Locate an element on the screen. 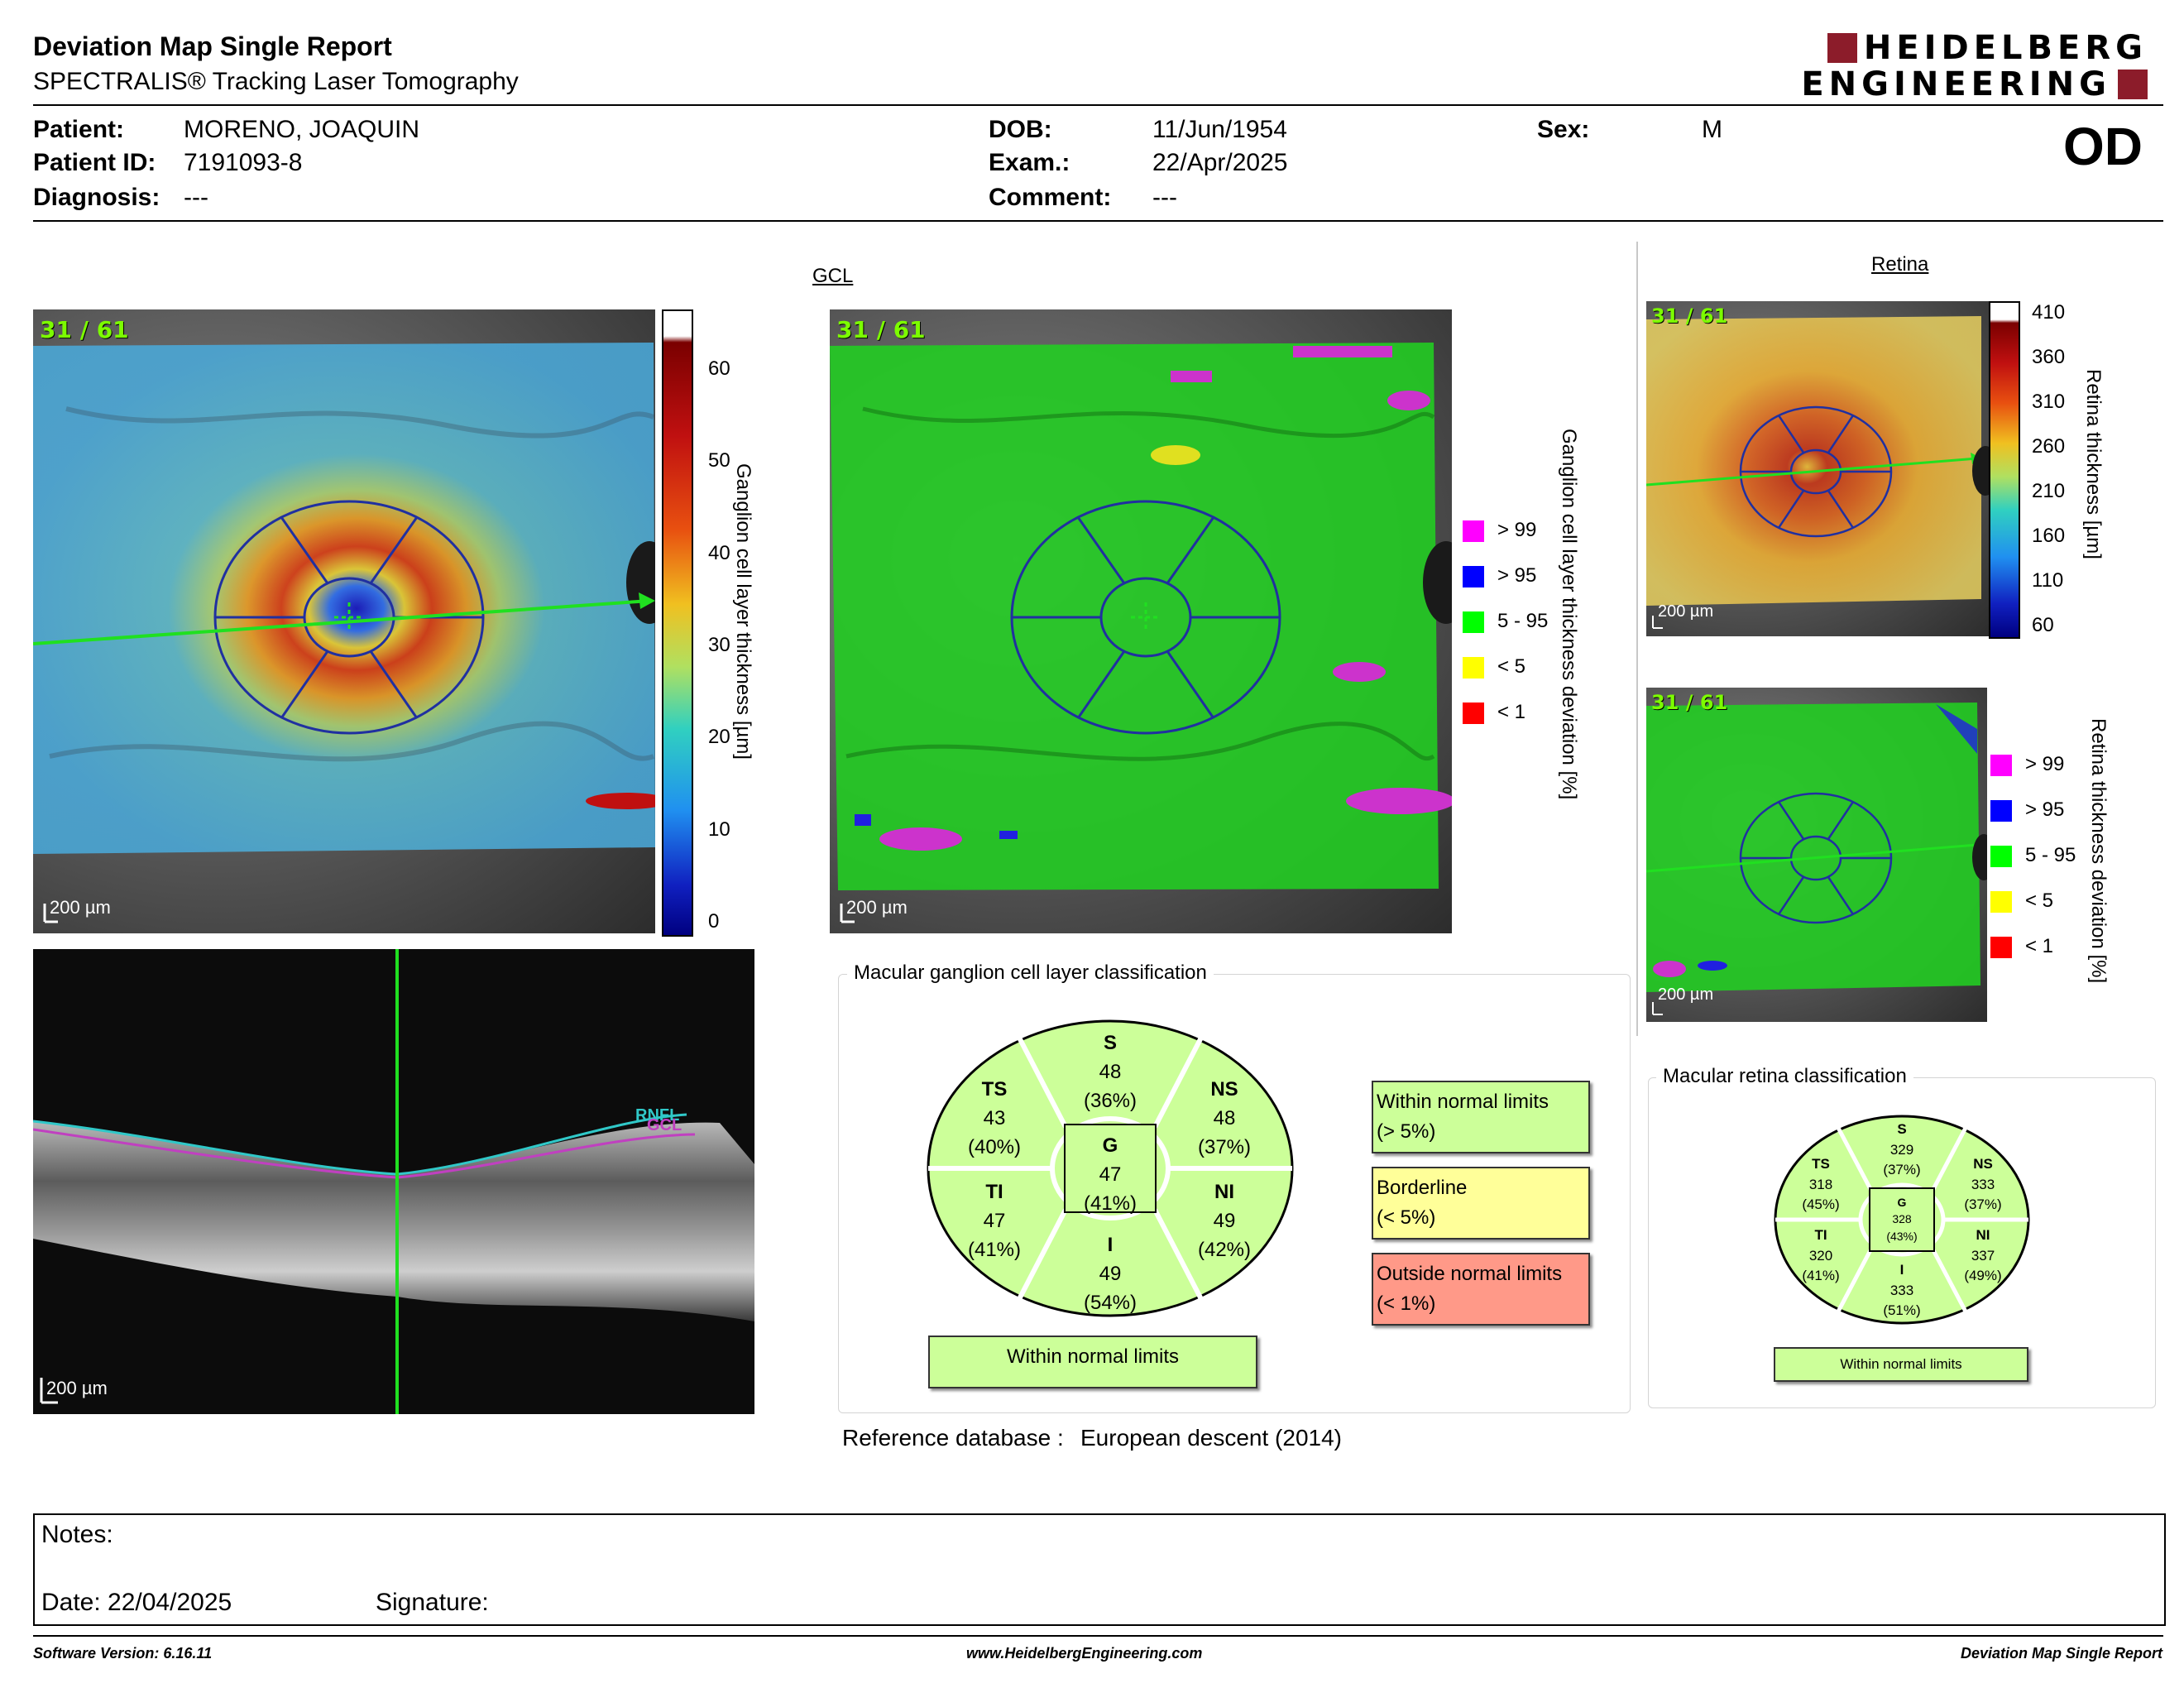  patient-id: 7191093-8 is located at coordinates (243, 162).